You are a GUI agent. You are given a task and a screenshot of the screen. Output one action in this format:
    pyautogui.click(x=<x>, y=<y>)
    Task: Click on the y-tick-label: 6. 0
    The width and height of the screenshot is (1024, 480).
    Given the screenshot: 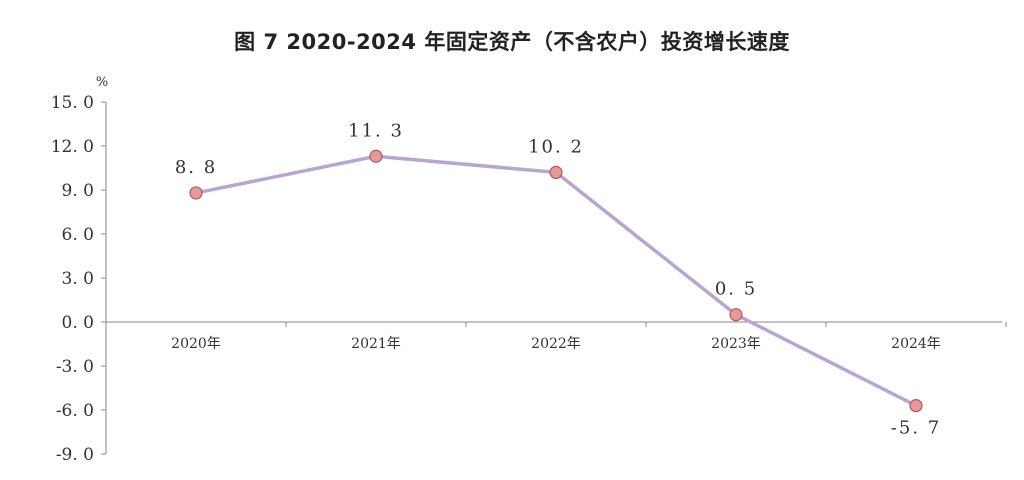 What is the action you would take?
    pyautogui.click(x=78, y=235)
    